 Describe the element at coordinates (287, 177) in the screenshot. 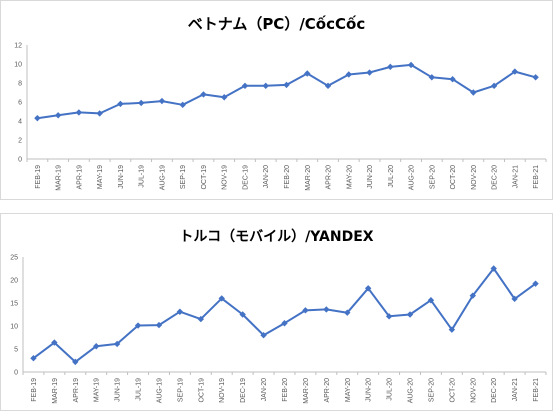

I see `x-tick-label: FEB-20` at that location.